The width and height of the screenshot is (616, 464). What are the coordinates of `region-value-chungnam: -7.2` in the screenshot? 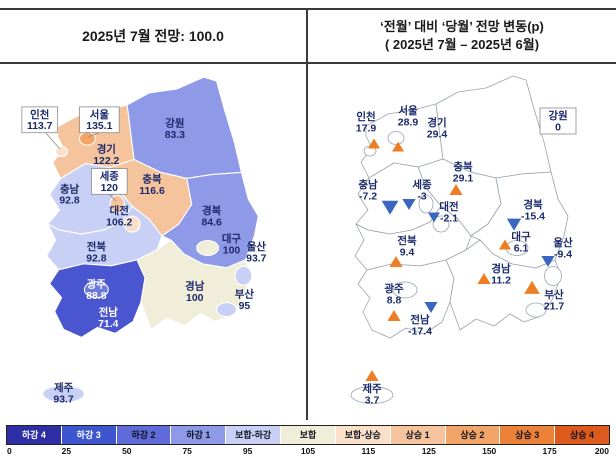 It's located at (368, 197).